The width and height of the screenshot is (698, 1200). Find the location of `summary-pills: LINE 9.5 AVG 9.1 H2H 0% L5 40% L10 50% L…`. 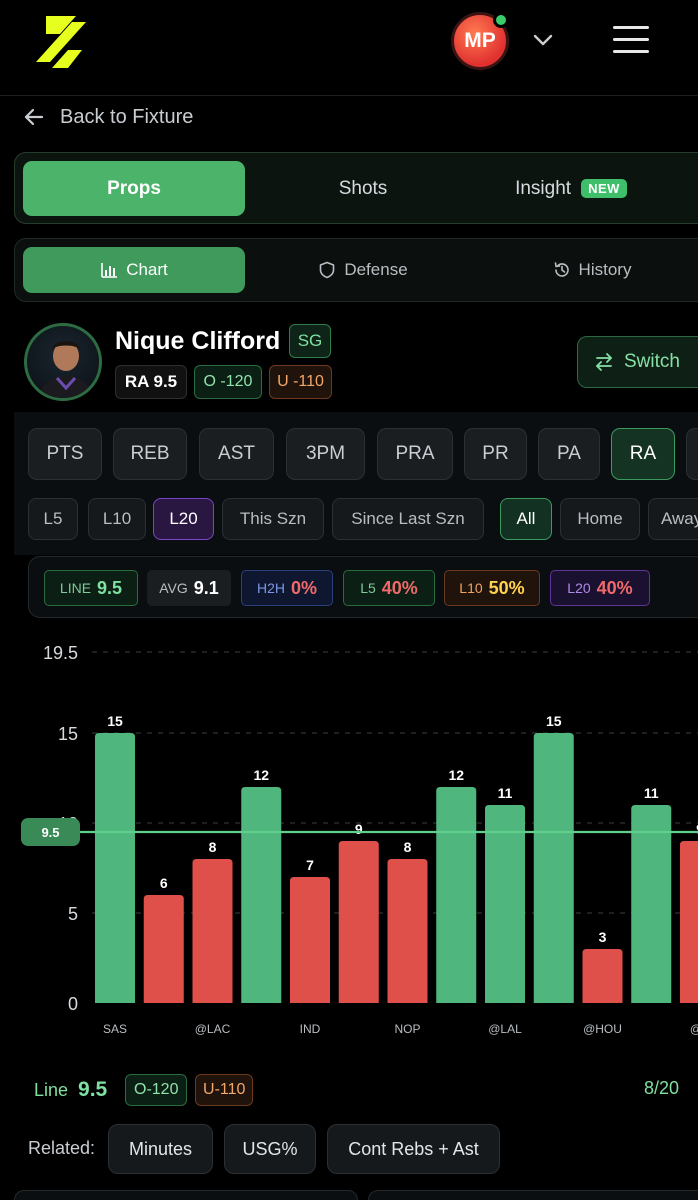

summary-pills: LINE 9.5 AVG 9.1 H2H 0% L5 40% L10 50% L… is located at coordinates (363, 587).